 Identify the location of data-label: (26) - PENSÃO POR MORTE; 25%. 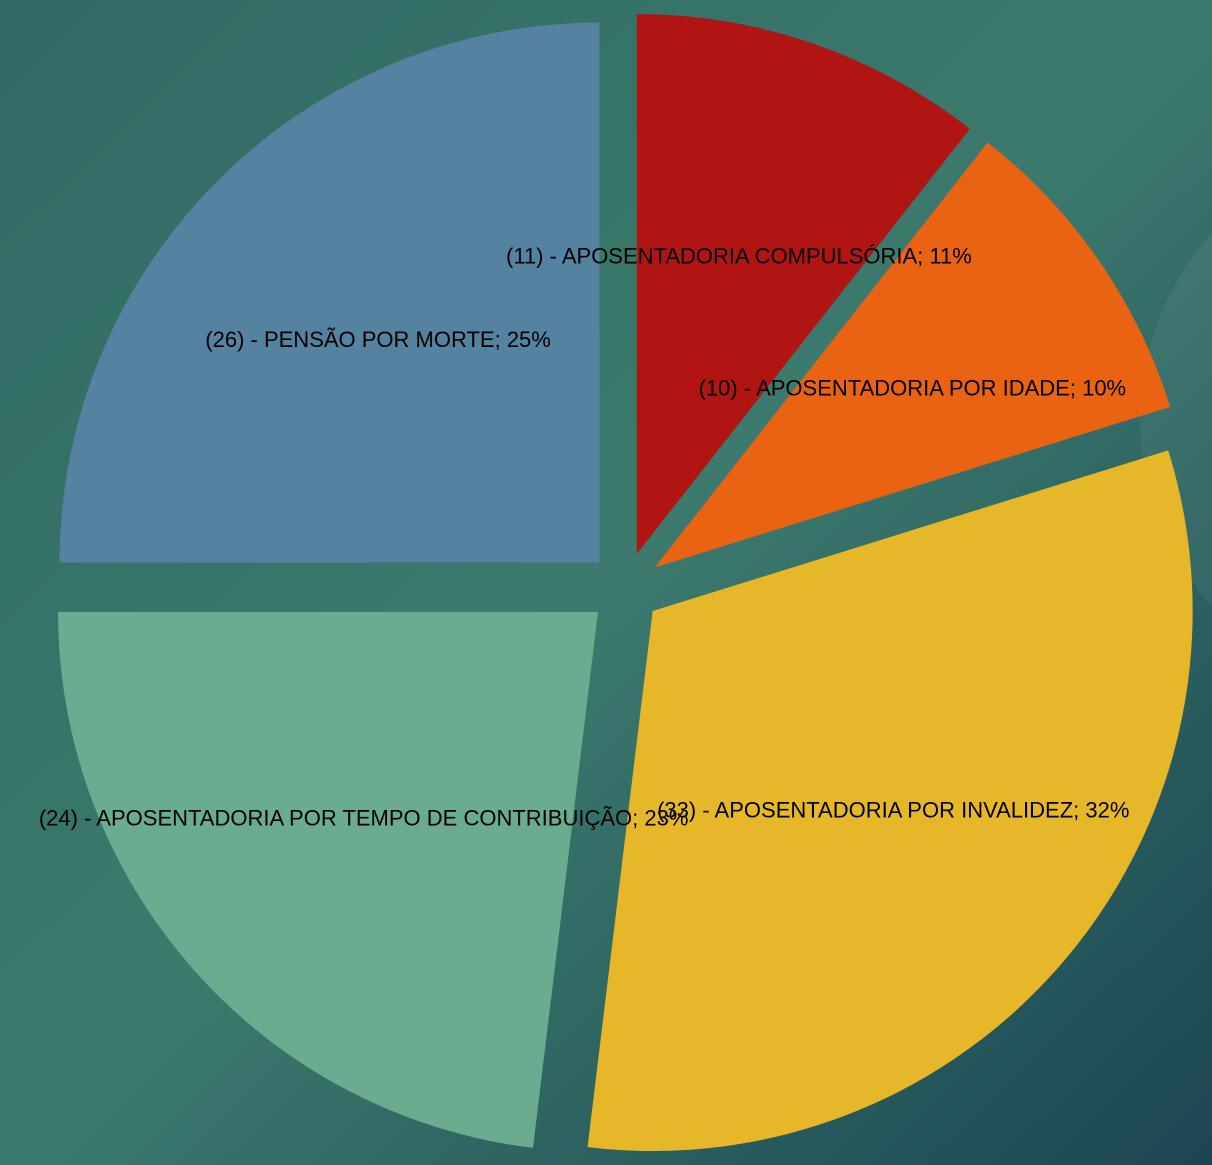
(378, 339).